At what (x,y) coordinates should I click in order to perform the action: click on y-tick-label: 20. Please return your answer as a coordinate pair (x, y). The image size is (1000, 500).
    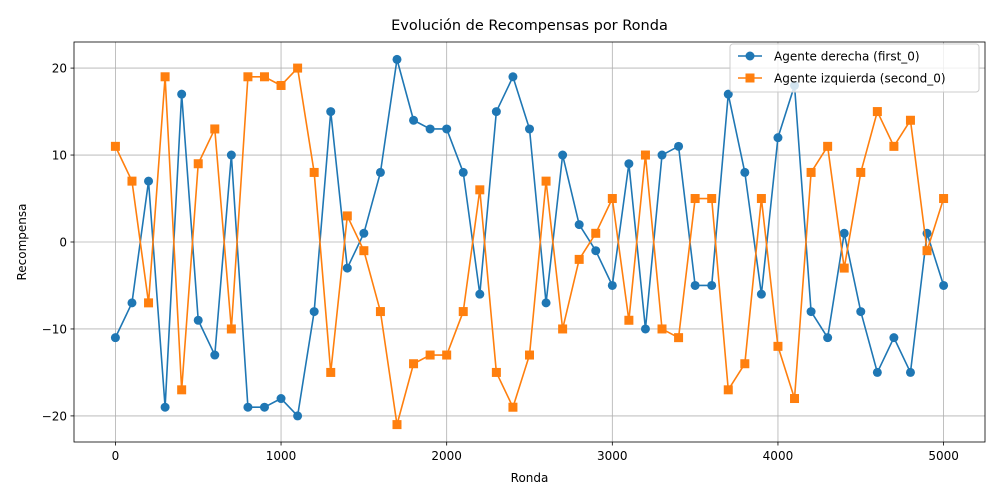
    Looking at the image, I should click on (59, 69).